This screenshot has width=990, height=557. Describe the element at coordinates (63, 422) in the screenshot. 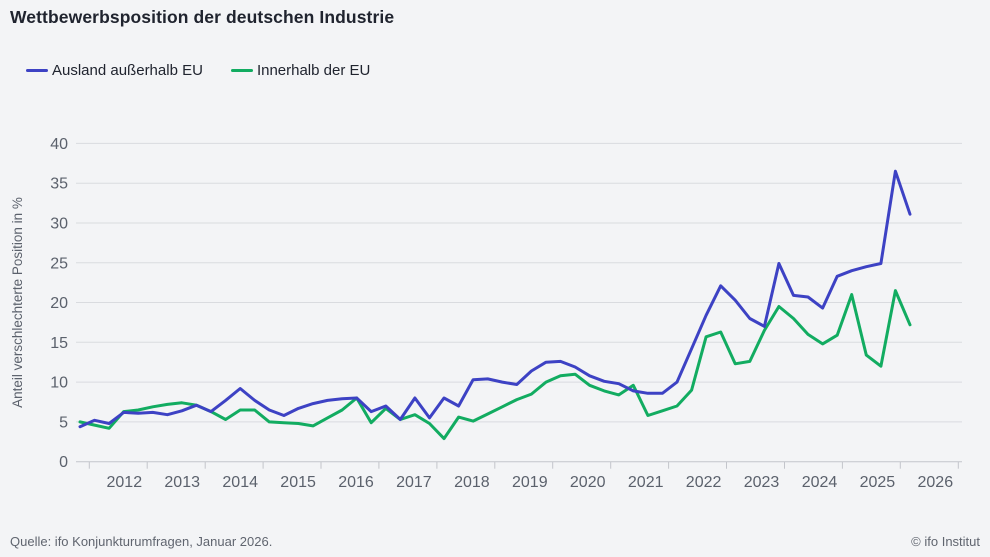

I see `y-tick-label-5: 5` at that location.